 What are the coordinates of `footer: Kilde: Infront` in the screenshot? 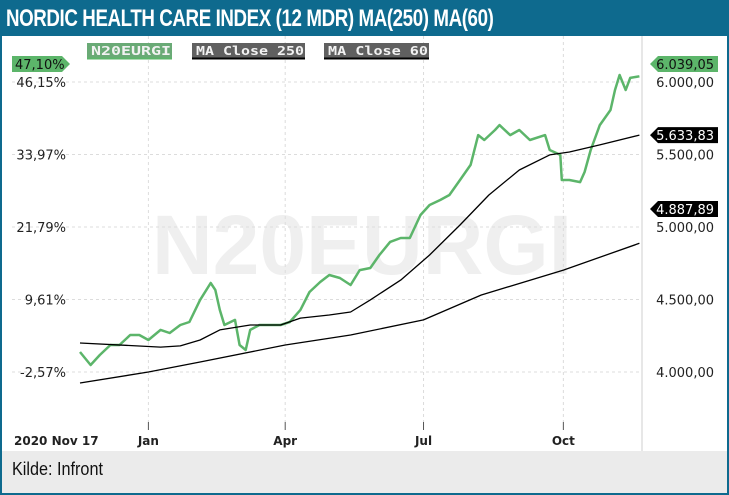 It's located at (364, 472).